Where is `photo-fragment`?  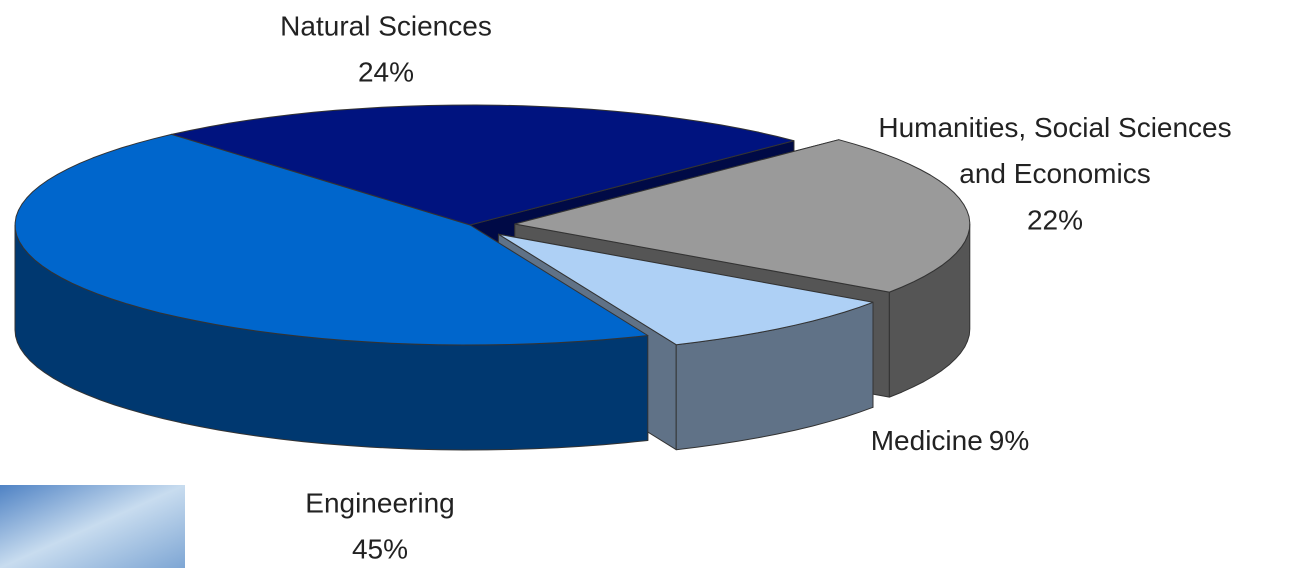 photo-fragment is located at coordinates (92, 526).